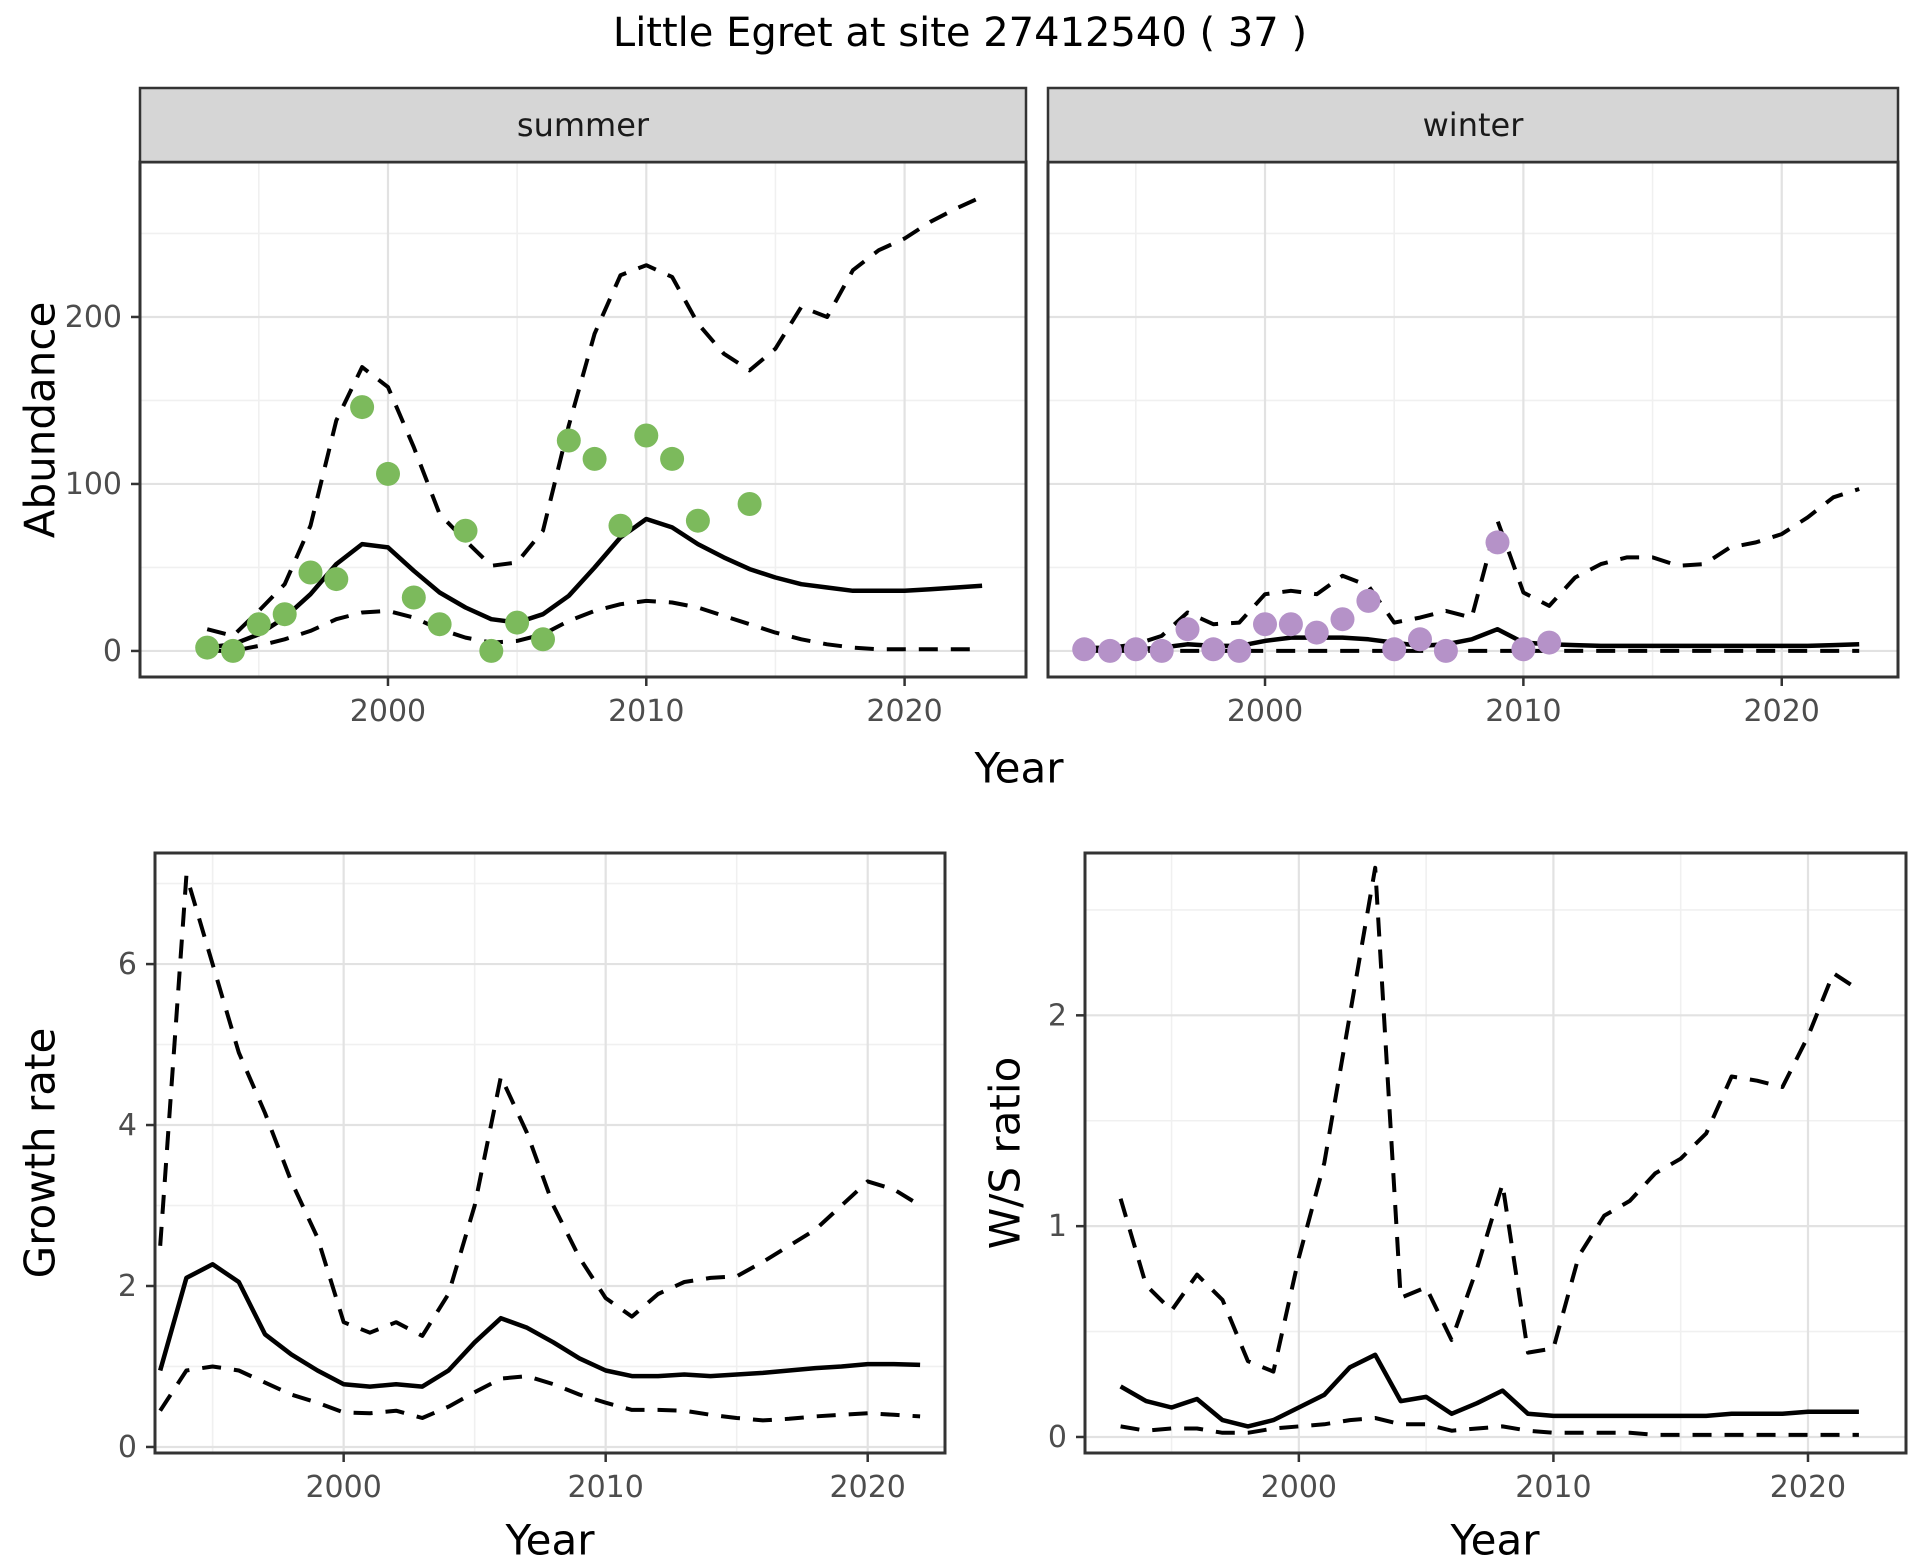  Describe the element at coordinates (40, 420) in the screenshot. I see `y-axis-title-abundance: Abundance` at that location.